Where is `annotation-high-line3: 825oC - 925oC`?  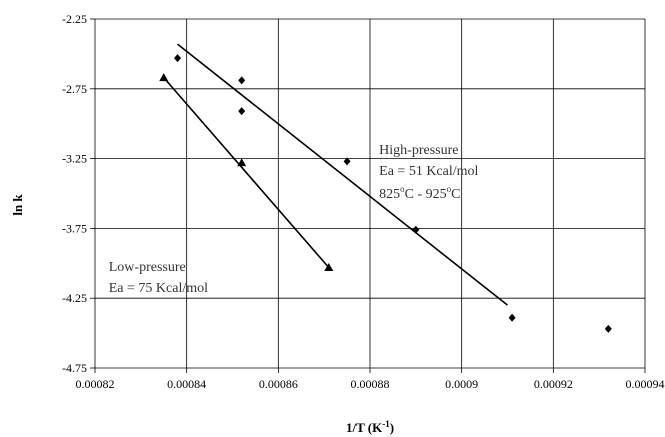 annotation-high-line3: 825oC - 925oC is located at coordinates (419, 193).